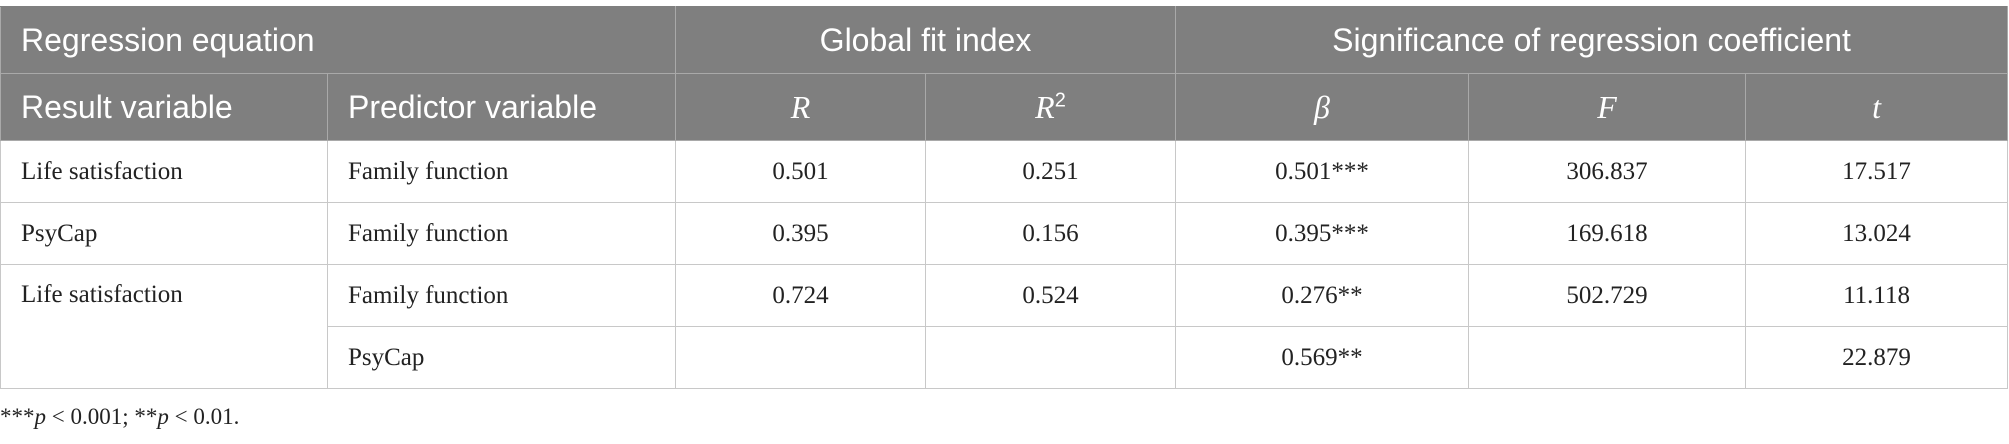 The height and width of the screenshot is (444, 2009). What do you see at coordinates (1050, 171) in the screenshot?
I see `cell: 0.251` at bounding box center [1050, 171].